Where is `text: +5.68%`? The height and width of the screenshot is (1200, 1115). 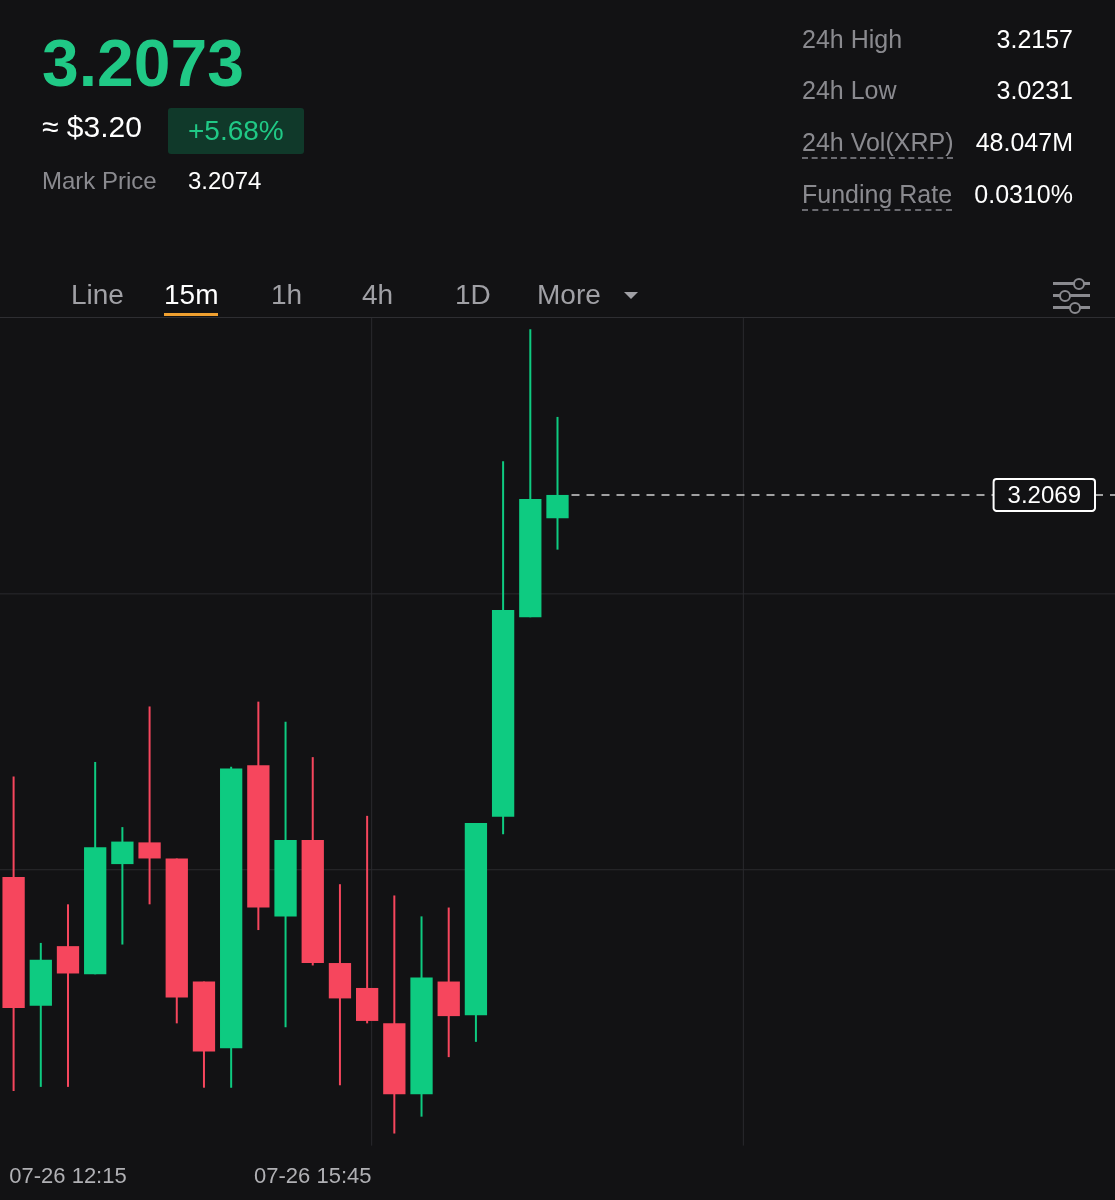
text: +5.68% is located at coordinates (236, 131).